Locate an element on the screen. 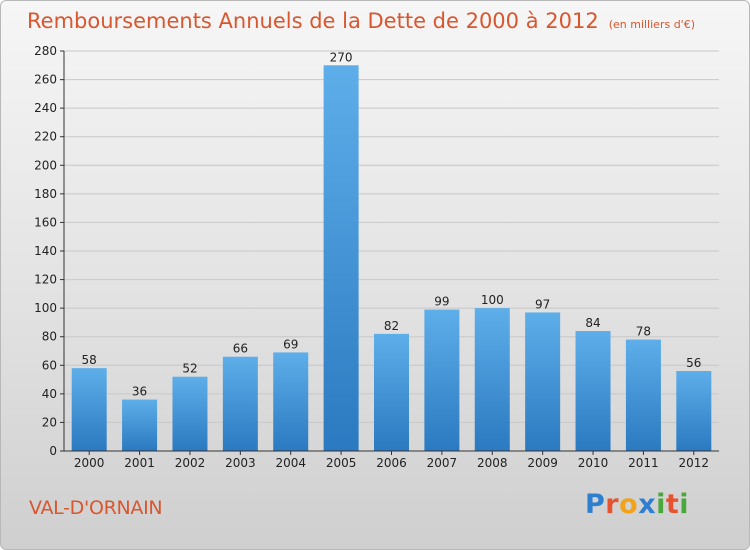 The width and height of the screenshot is (750, 550). data-label: 78 is located at coordinates (643, 332).